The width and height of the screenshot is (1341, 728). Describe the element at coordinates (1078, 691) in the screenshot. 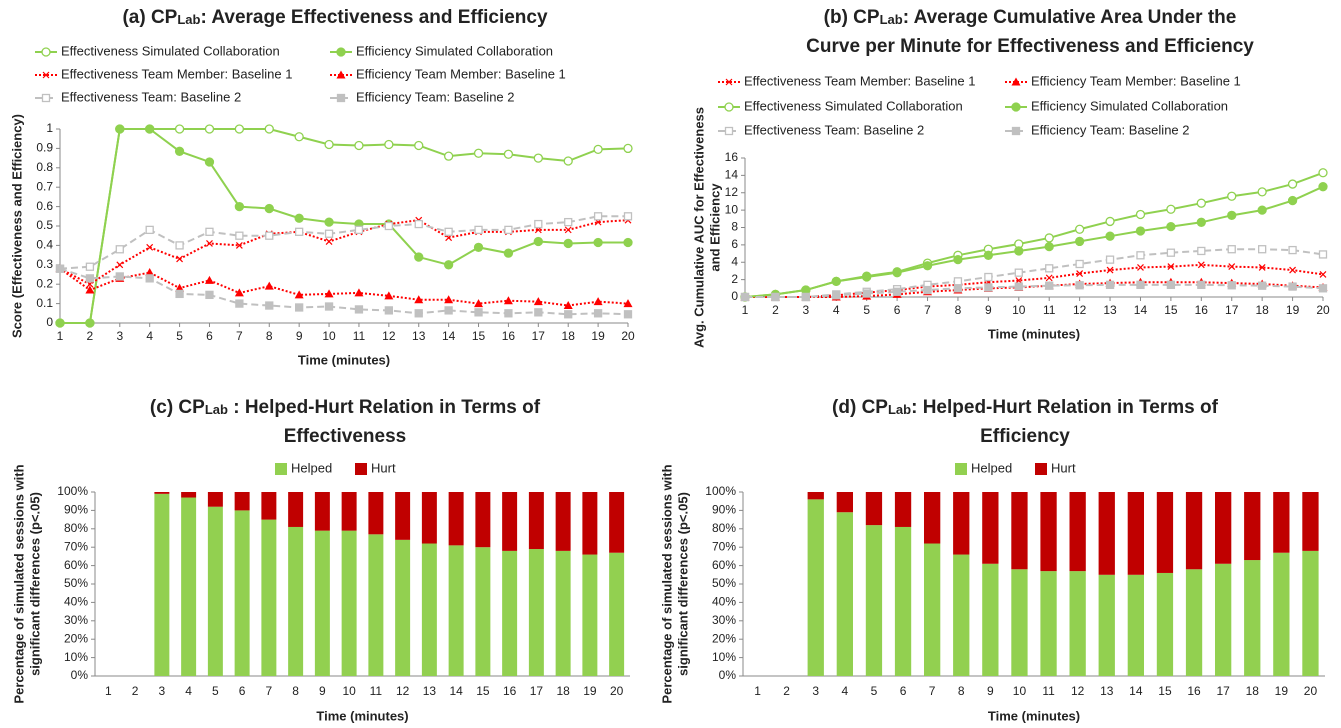

I see `x-tick-label: 12` at that location.